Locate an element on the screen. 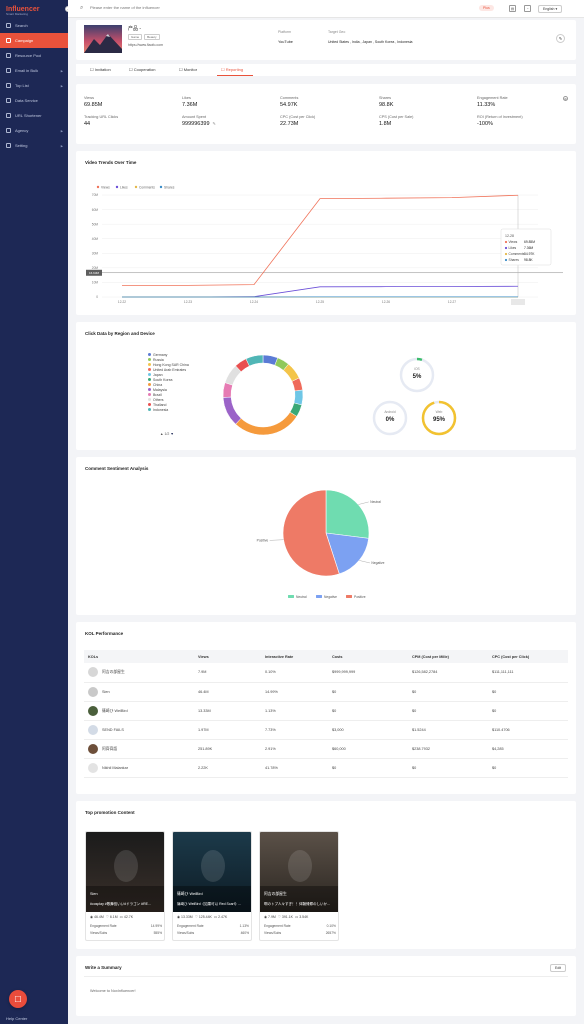 This screenshot has width=584, height=1024. views-subs-label: Views/Subs is located at coordinates (186, 933).